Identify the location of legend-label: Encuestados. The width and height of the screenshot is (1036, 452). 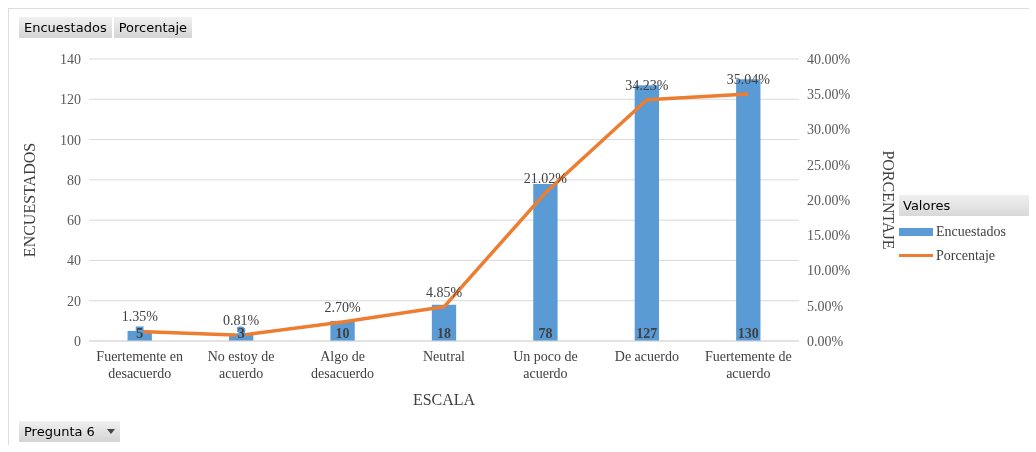
(971, 231).